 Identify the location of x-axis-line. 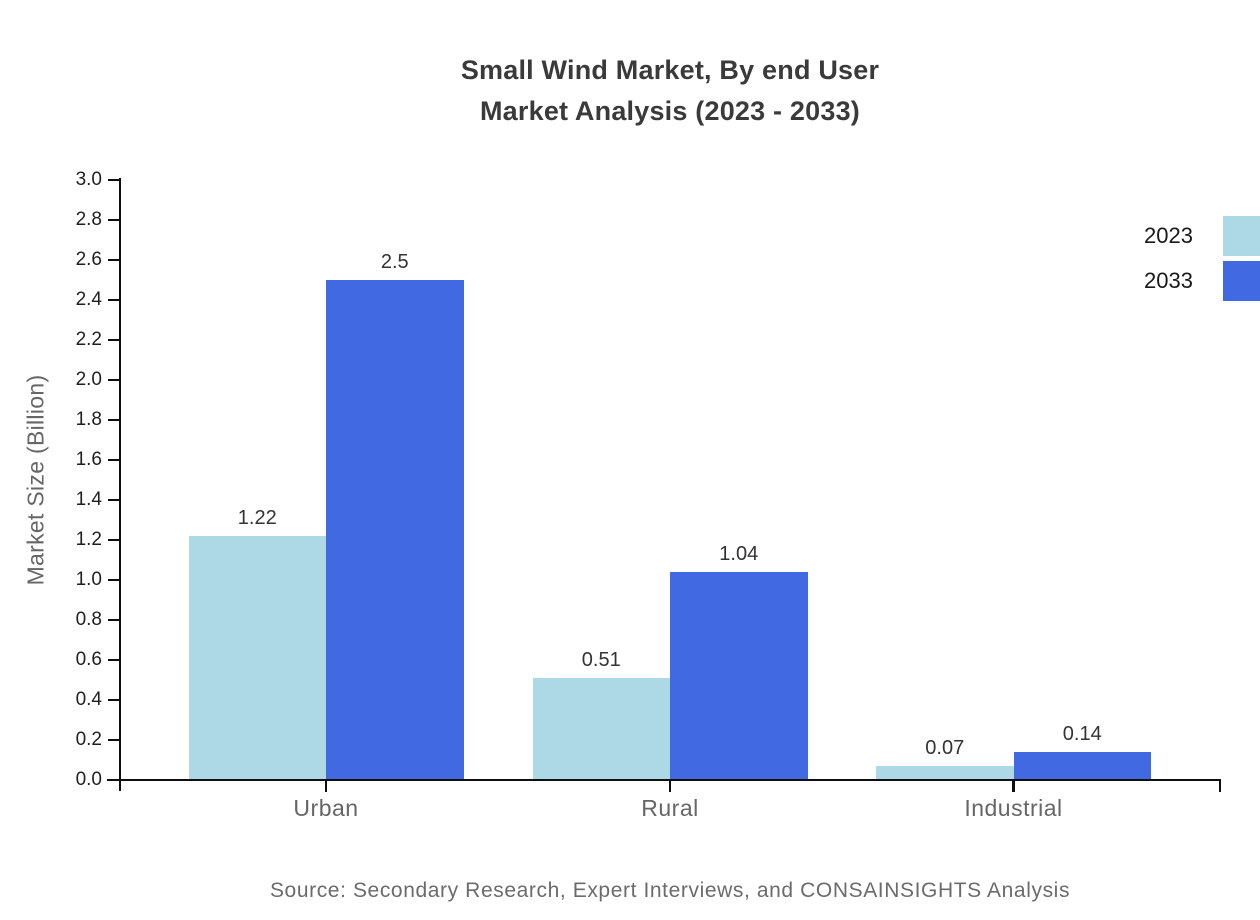
(664, 780).